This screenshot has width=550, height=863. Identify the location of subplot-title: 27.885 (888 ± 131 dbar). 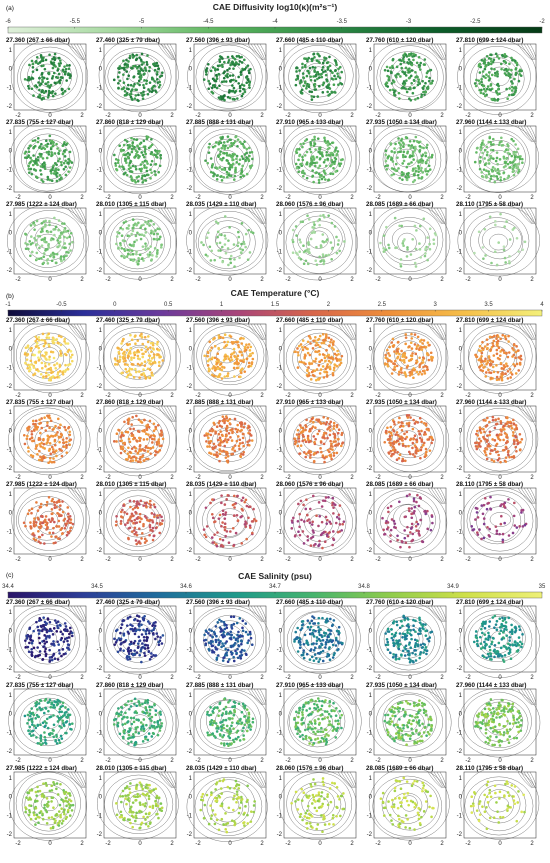
(219, 402).